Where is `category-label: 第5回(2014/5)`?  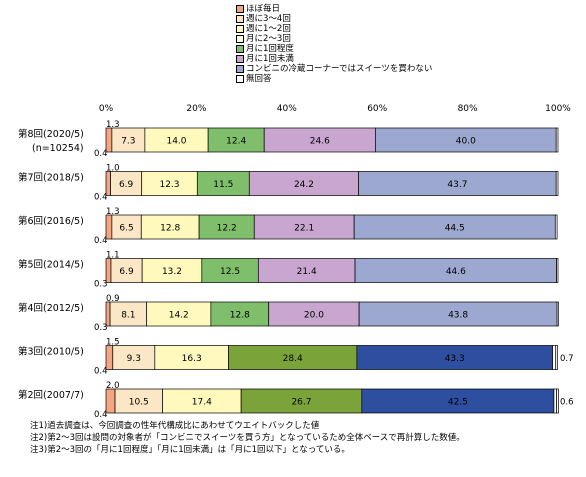 category-label: 第5回(2014/5) is located at coordinates (51, 265).